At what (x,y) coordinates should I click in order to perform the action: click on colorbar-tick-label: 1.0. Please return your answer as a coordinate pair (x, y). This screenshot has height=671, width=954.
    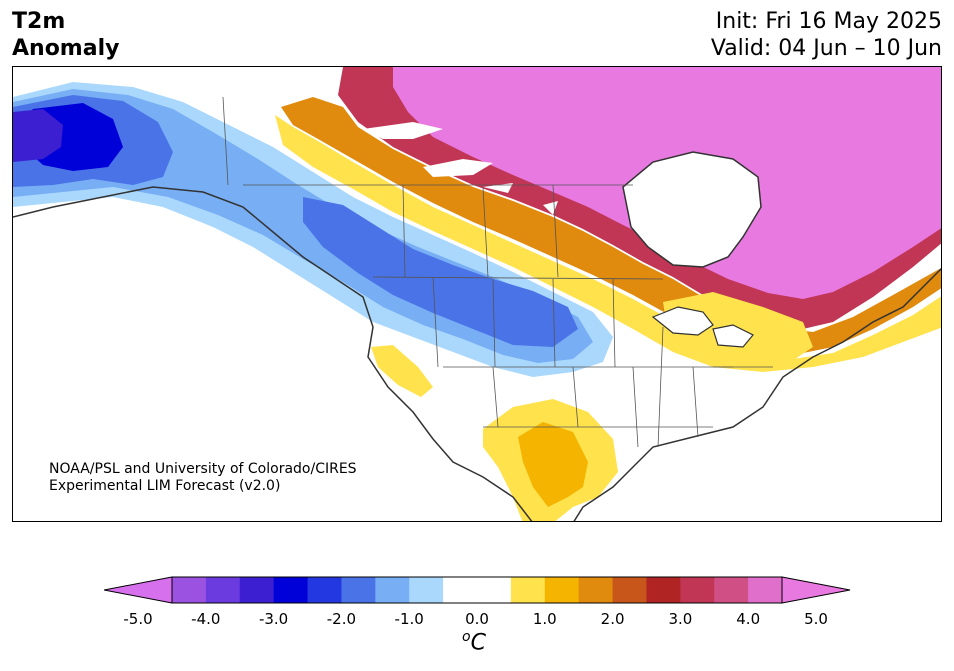
    Looking at the image, I should click on (544, 619).